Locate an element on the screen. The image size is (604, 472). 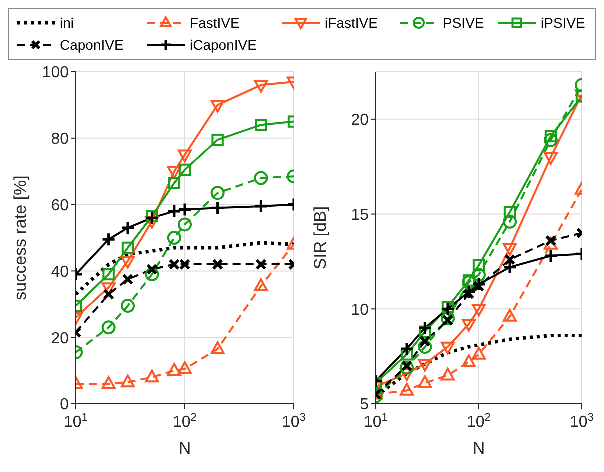
y-tick-label: 80 is located at coordinates (60, 139).